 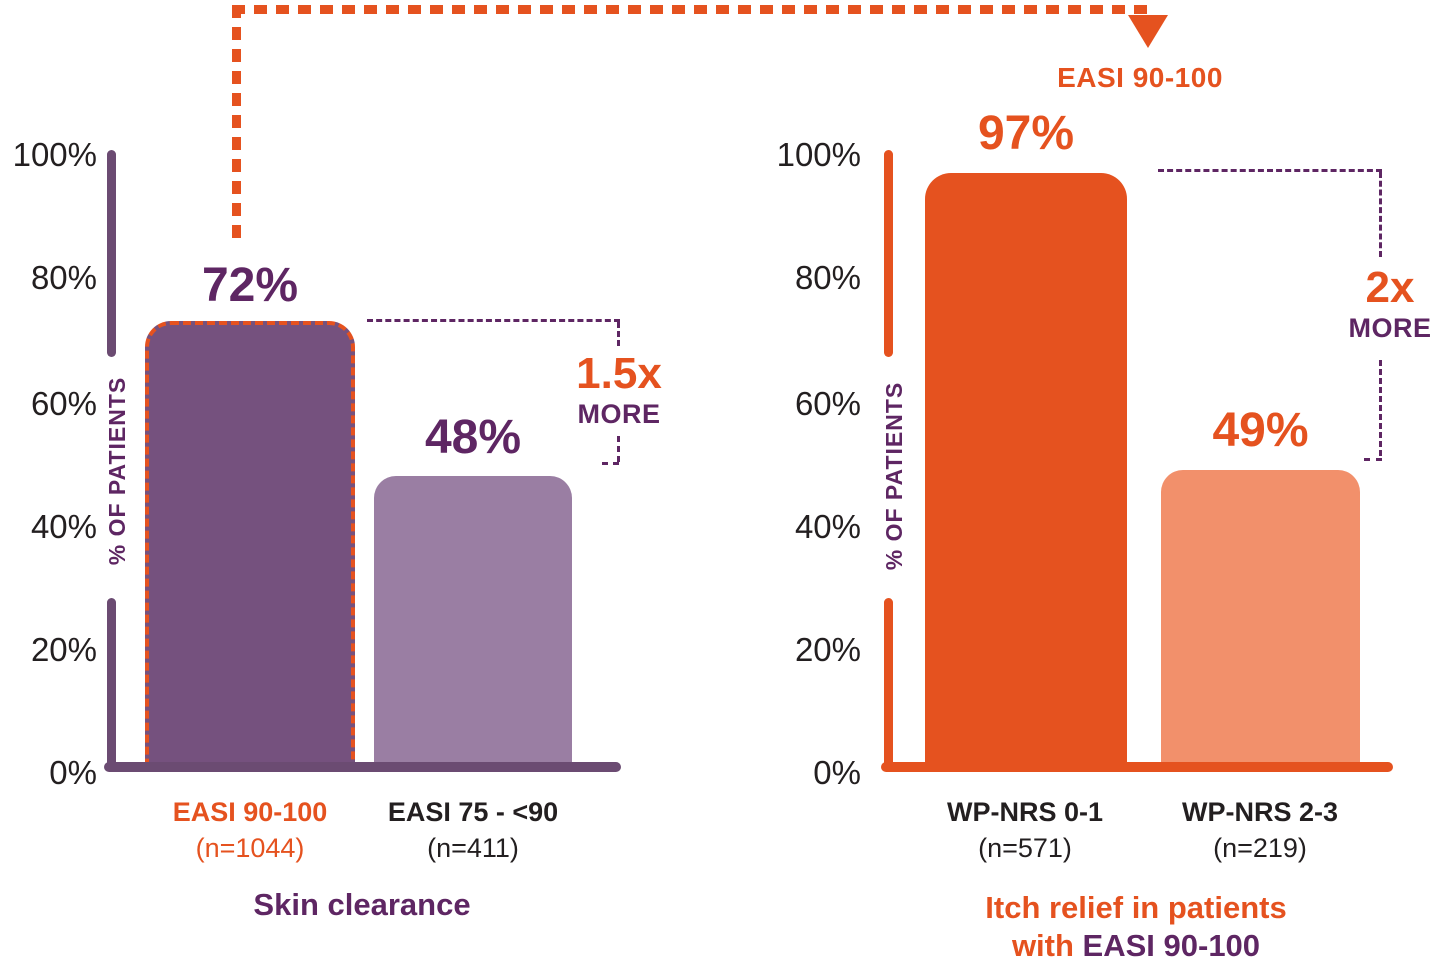 I want to click on left-ytick-0: 0%, so click(x=73, y=772).